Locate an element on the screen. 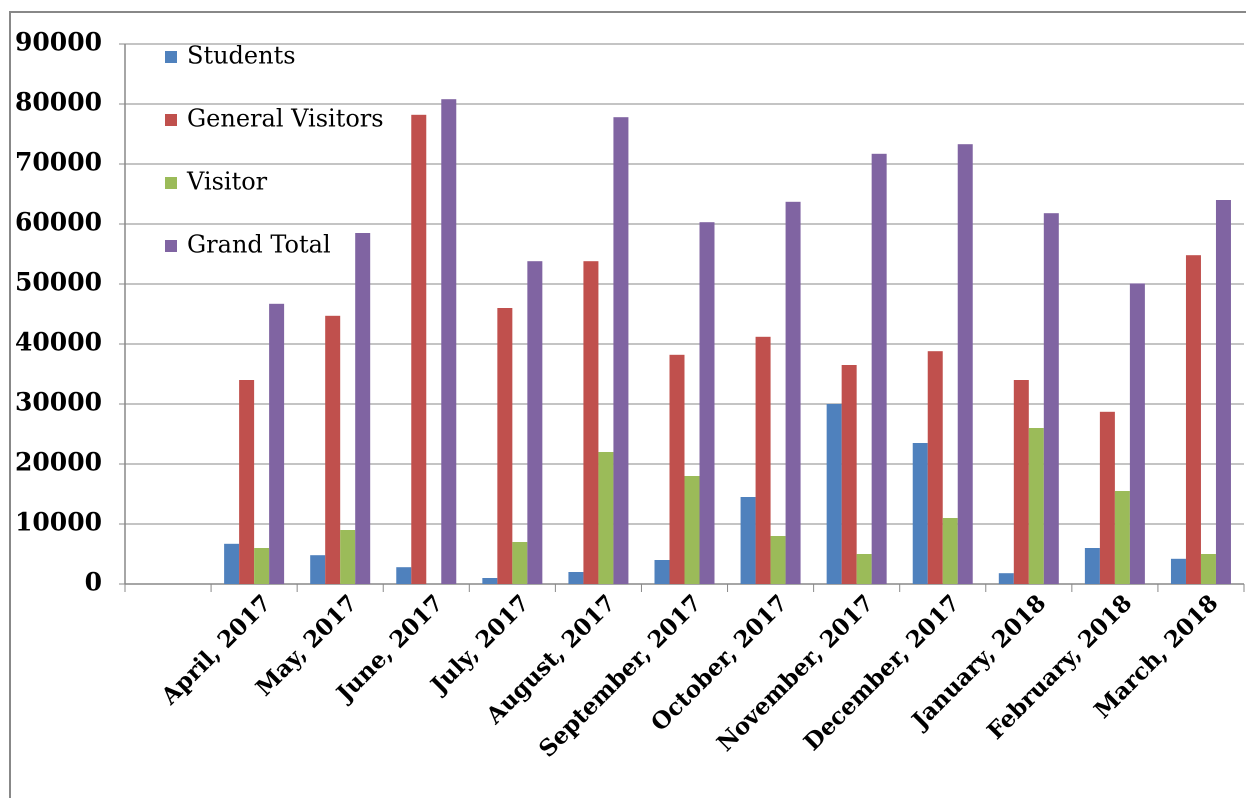 The image size is (1246, 798). y-tick-label: 20000 is located at coordinates (58, 462).